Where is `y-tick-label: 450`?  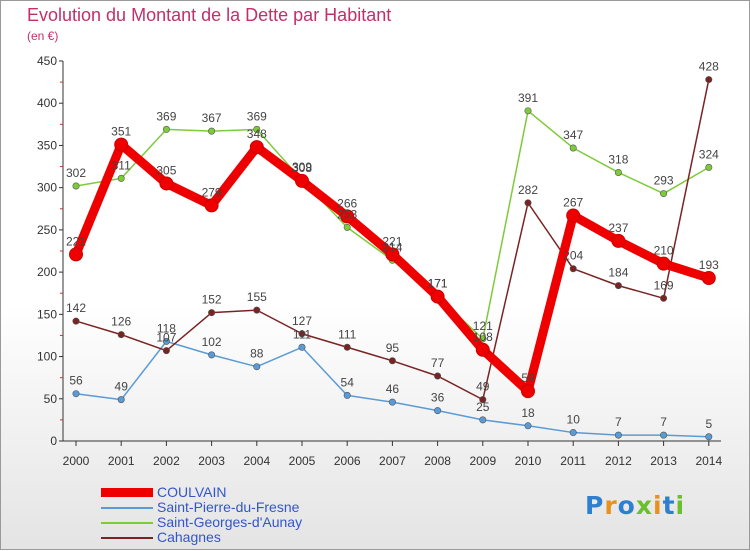
y-tick-label: 450 is located at coordinates (47, 61).